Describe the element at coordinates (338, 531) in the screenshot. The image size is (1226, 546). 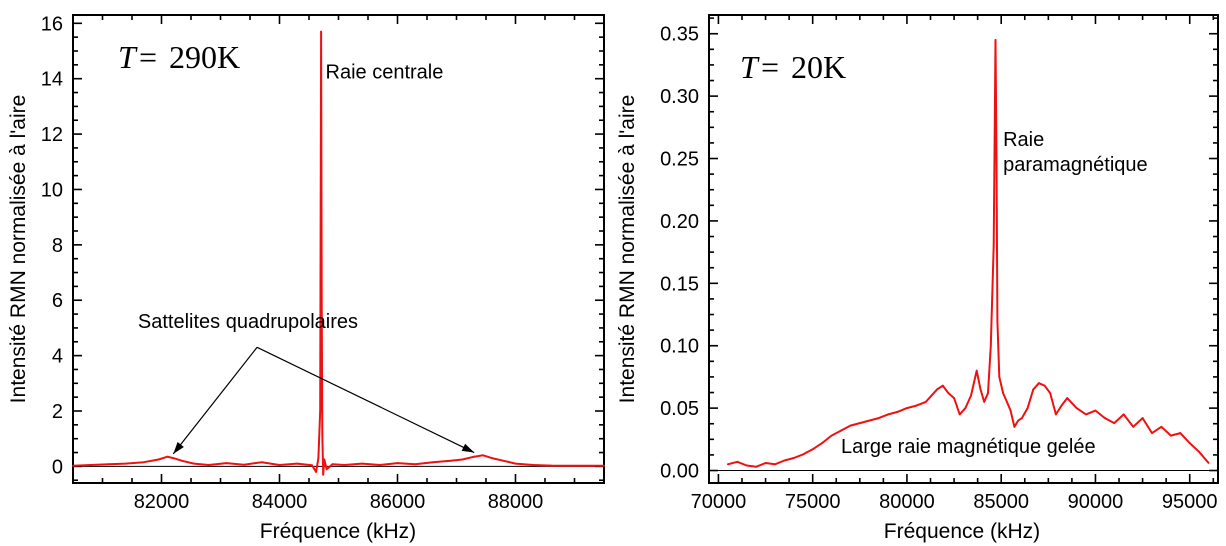
I see `x-axis-label: Fréquence (kHz)` at that location.